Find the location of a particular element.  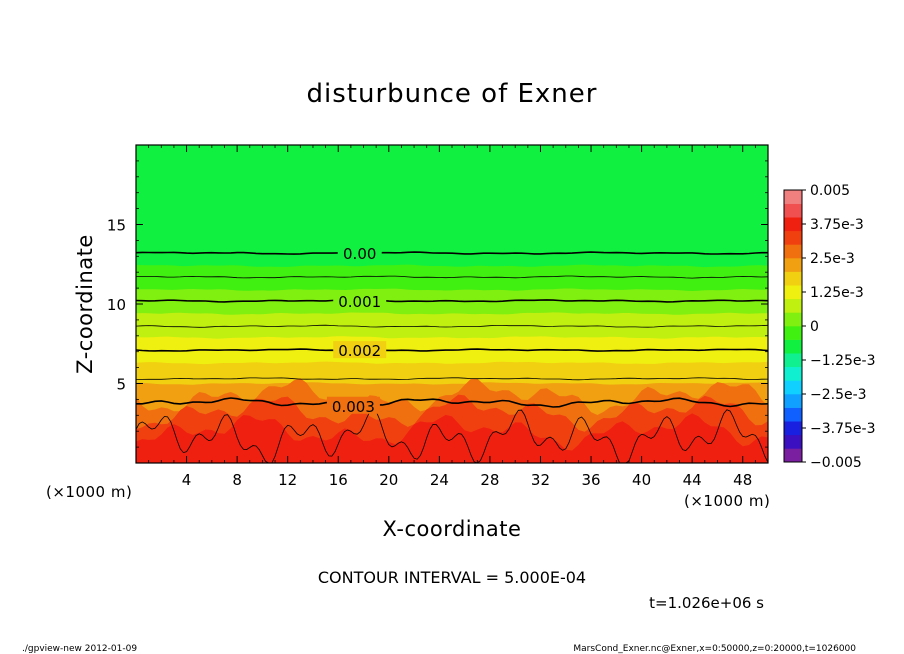

contour-interval-text: CONTOUR INTERVAL = 5.000E-04 is located at coordinates (452, 577).